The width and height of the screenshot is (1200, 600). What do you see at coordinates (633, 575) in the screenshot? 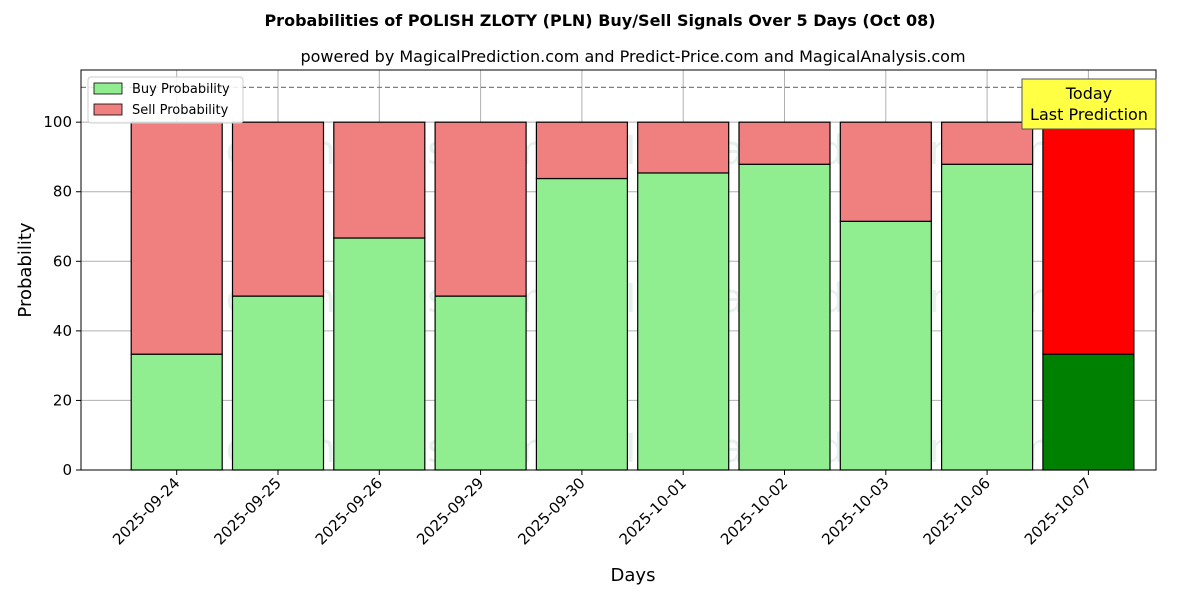
I see `x-axis-label: Days` at bounding box center [633, 575].